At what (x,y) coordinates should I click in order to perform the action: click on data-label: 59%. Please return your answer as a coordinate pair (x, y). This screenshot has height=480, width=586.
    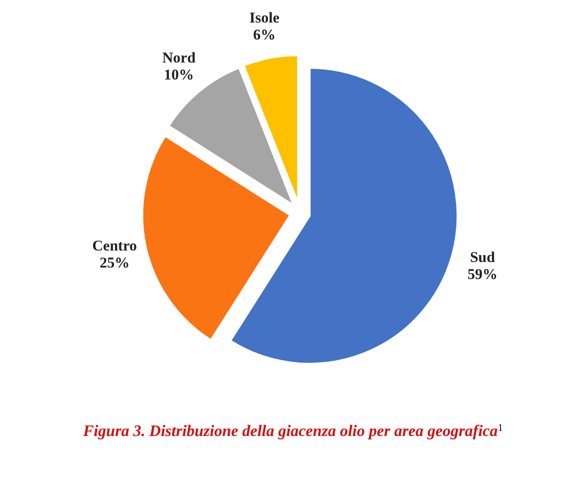
    Looking at the image, I should click on (482, 275).